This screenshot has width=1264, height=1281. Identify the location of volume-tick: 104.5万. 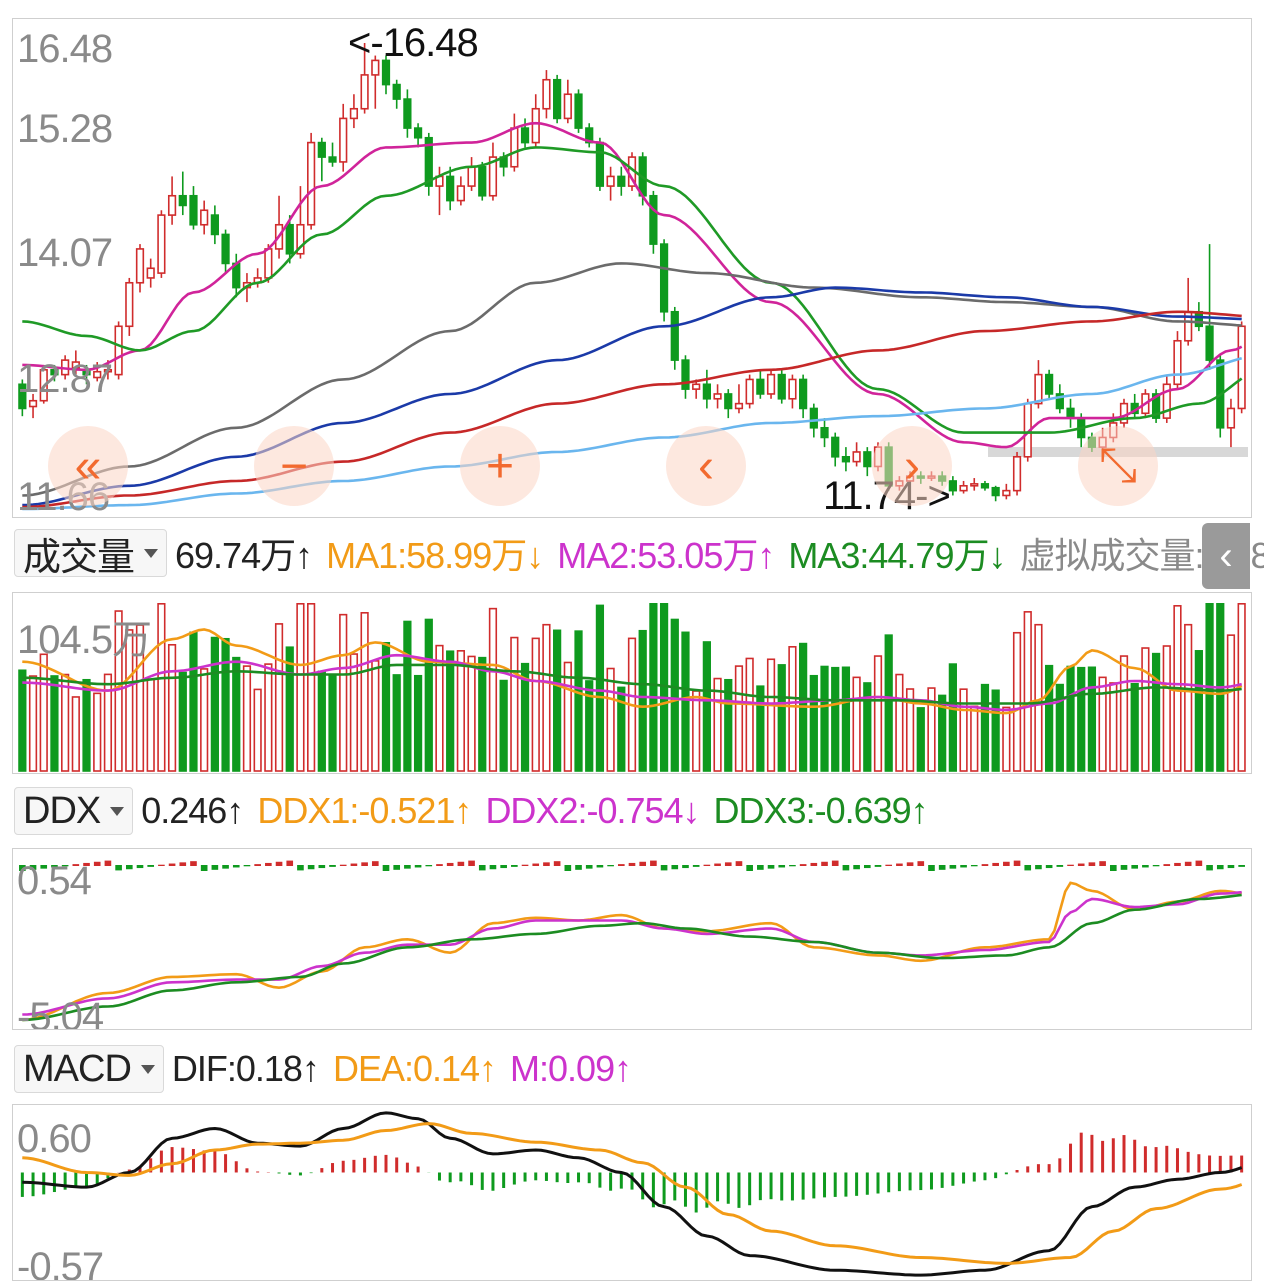
(84, 640).